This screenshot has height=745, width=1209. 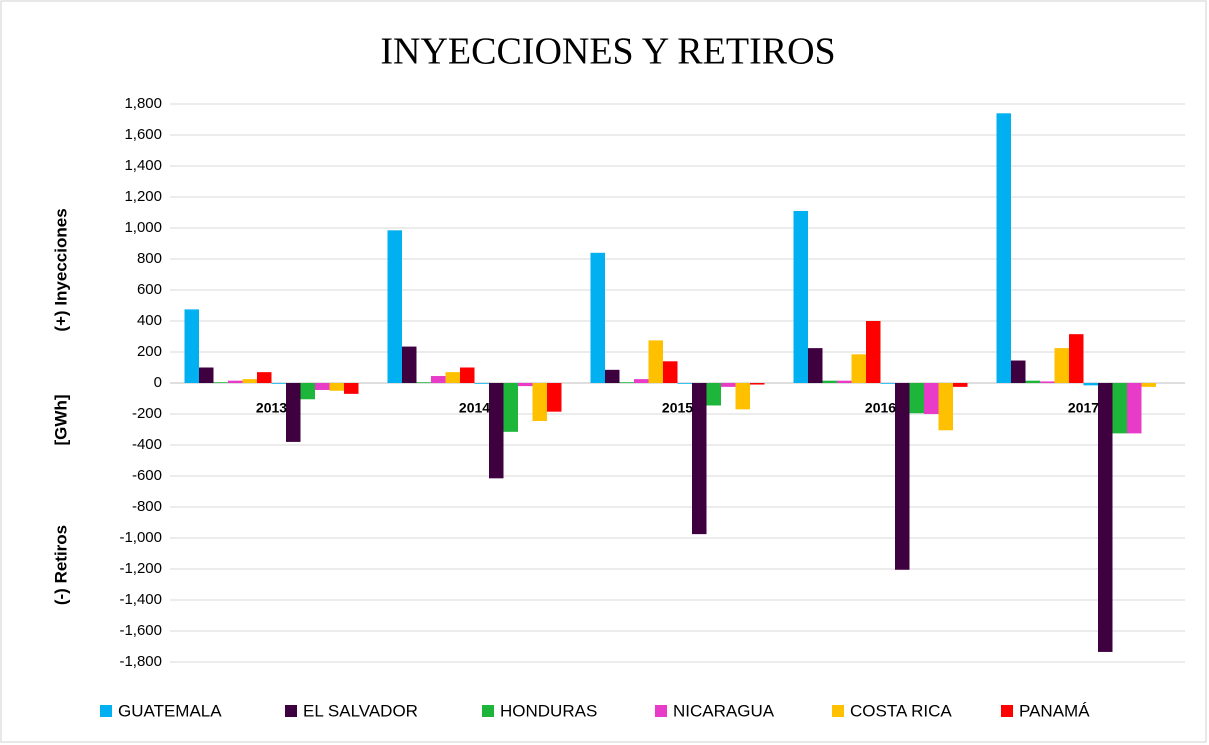 What do you see at coordinates (143, 103) in the screenshot?
I see `y-tick-label: 1,800` at bounding box center [143, 103].